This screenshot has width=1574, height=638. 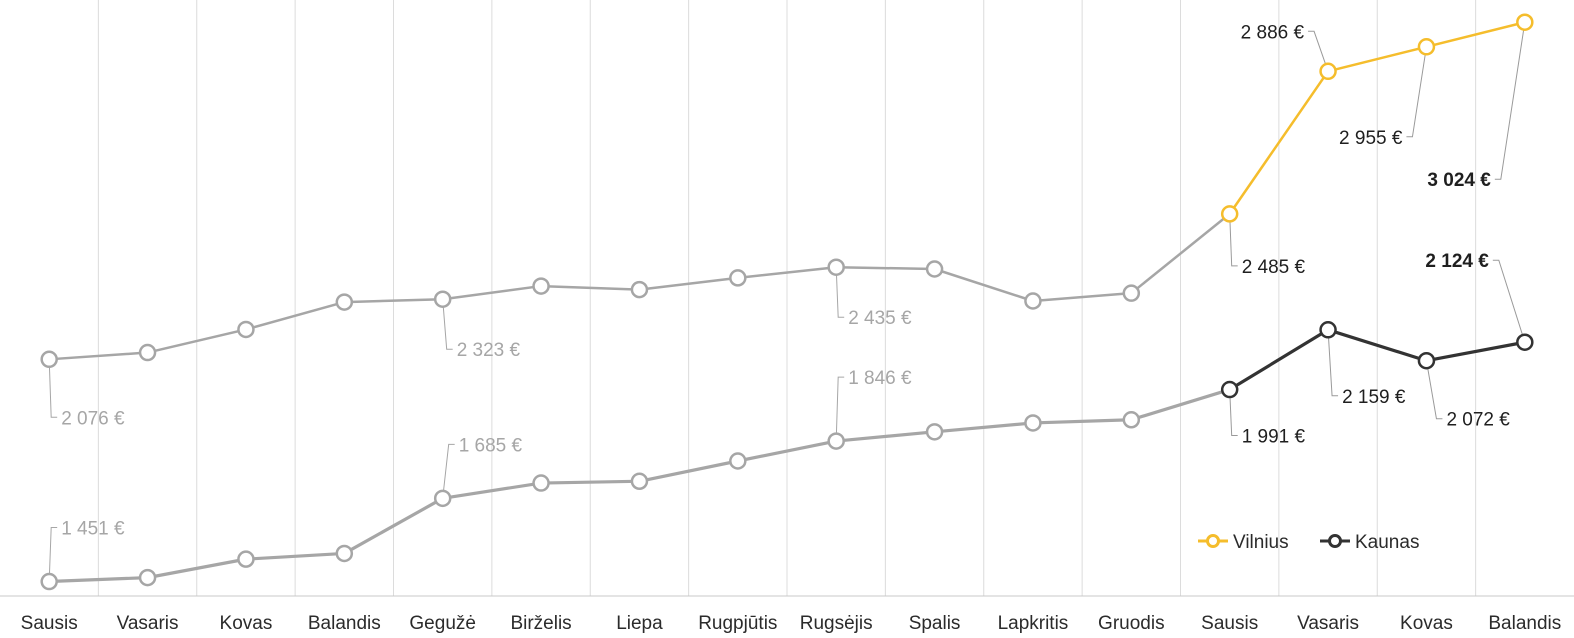 What do you see at coordinates (489, 350) in the screenshot?
I see `data-label-vilnius: 2 323 €` at bounding box center [489, 350].